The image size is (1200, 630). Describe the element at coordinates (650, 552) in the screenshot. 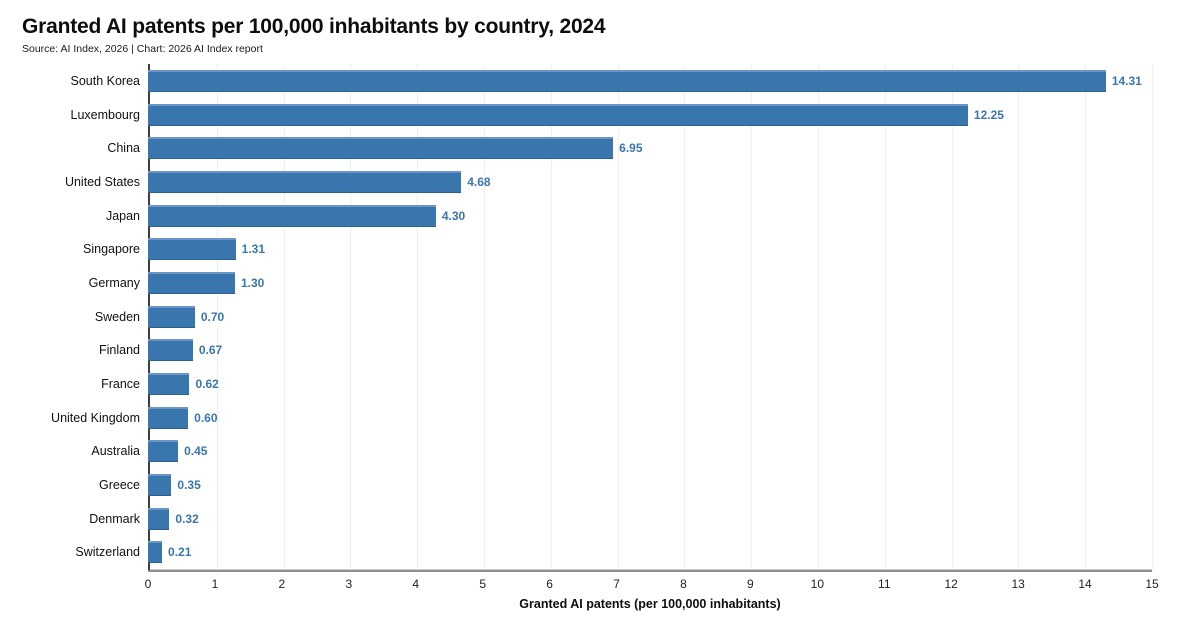

I see `bar-track: 0.21` at that location.